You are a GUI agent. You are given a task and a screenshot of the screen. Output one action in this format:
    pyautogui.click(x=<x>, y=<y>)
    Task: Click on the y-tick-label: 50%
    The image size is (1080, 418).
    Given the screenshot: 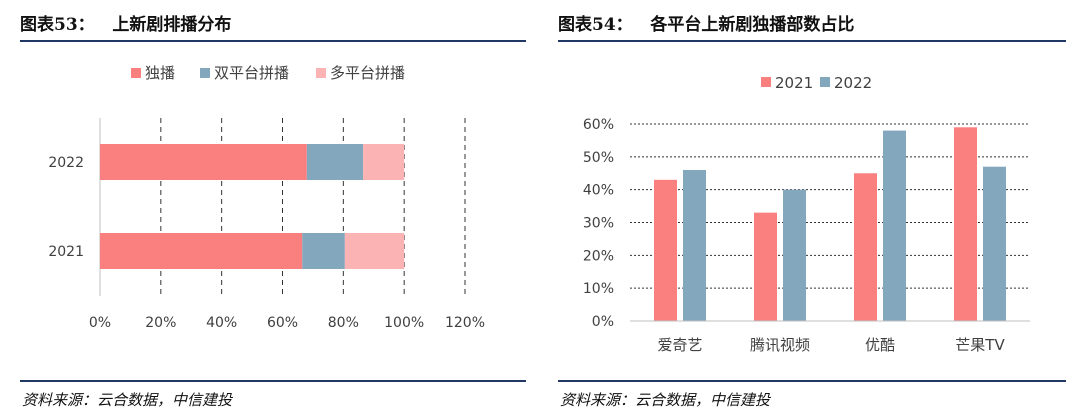 What is the action you would take?
    pyautogui.click(x=598, y=158)
    